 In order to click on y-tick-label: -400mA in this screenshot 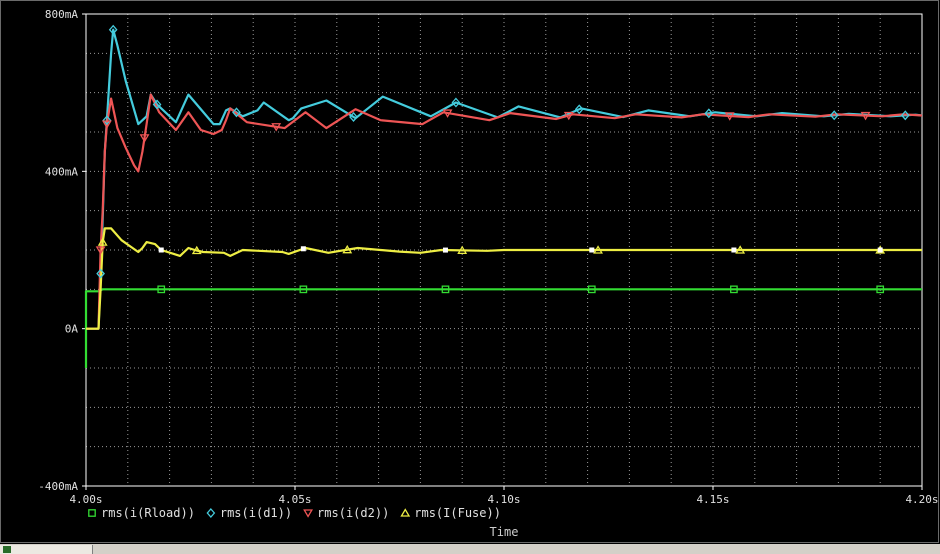, I will do `click(58, 486)`.